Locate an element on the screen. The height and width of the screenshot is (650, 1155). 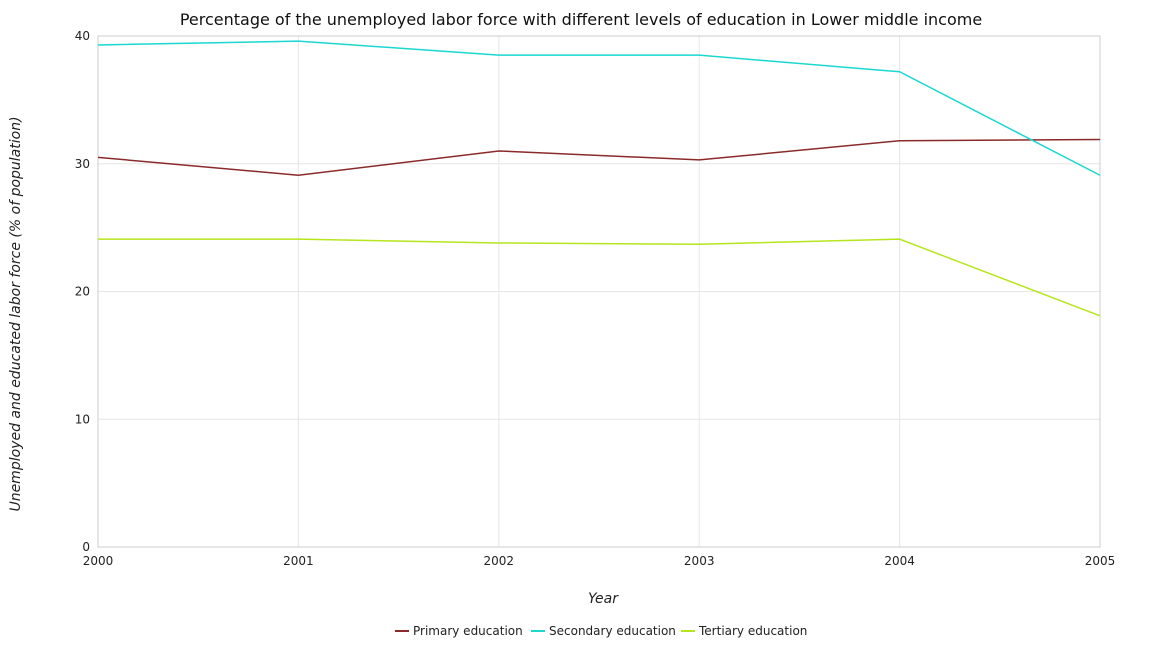
y-axis-ticks: 0 10 20 30 40 is located at coordinates (82, 291).